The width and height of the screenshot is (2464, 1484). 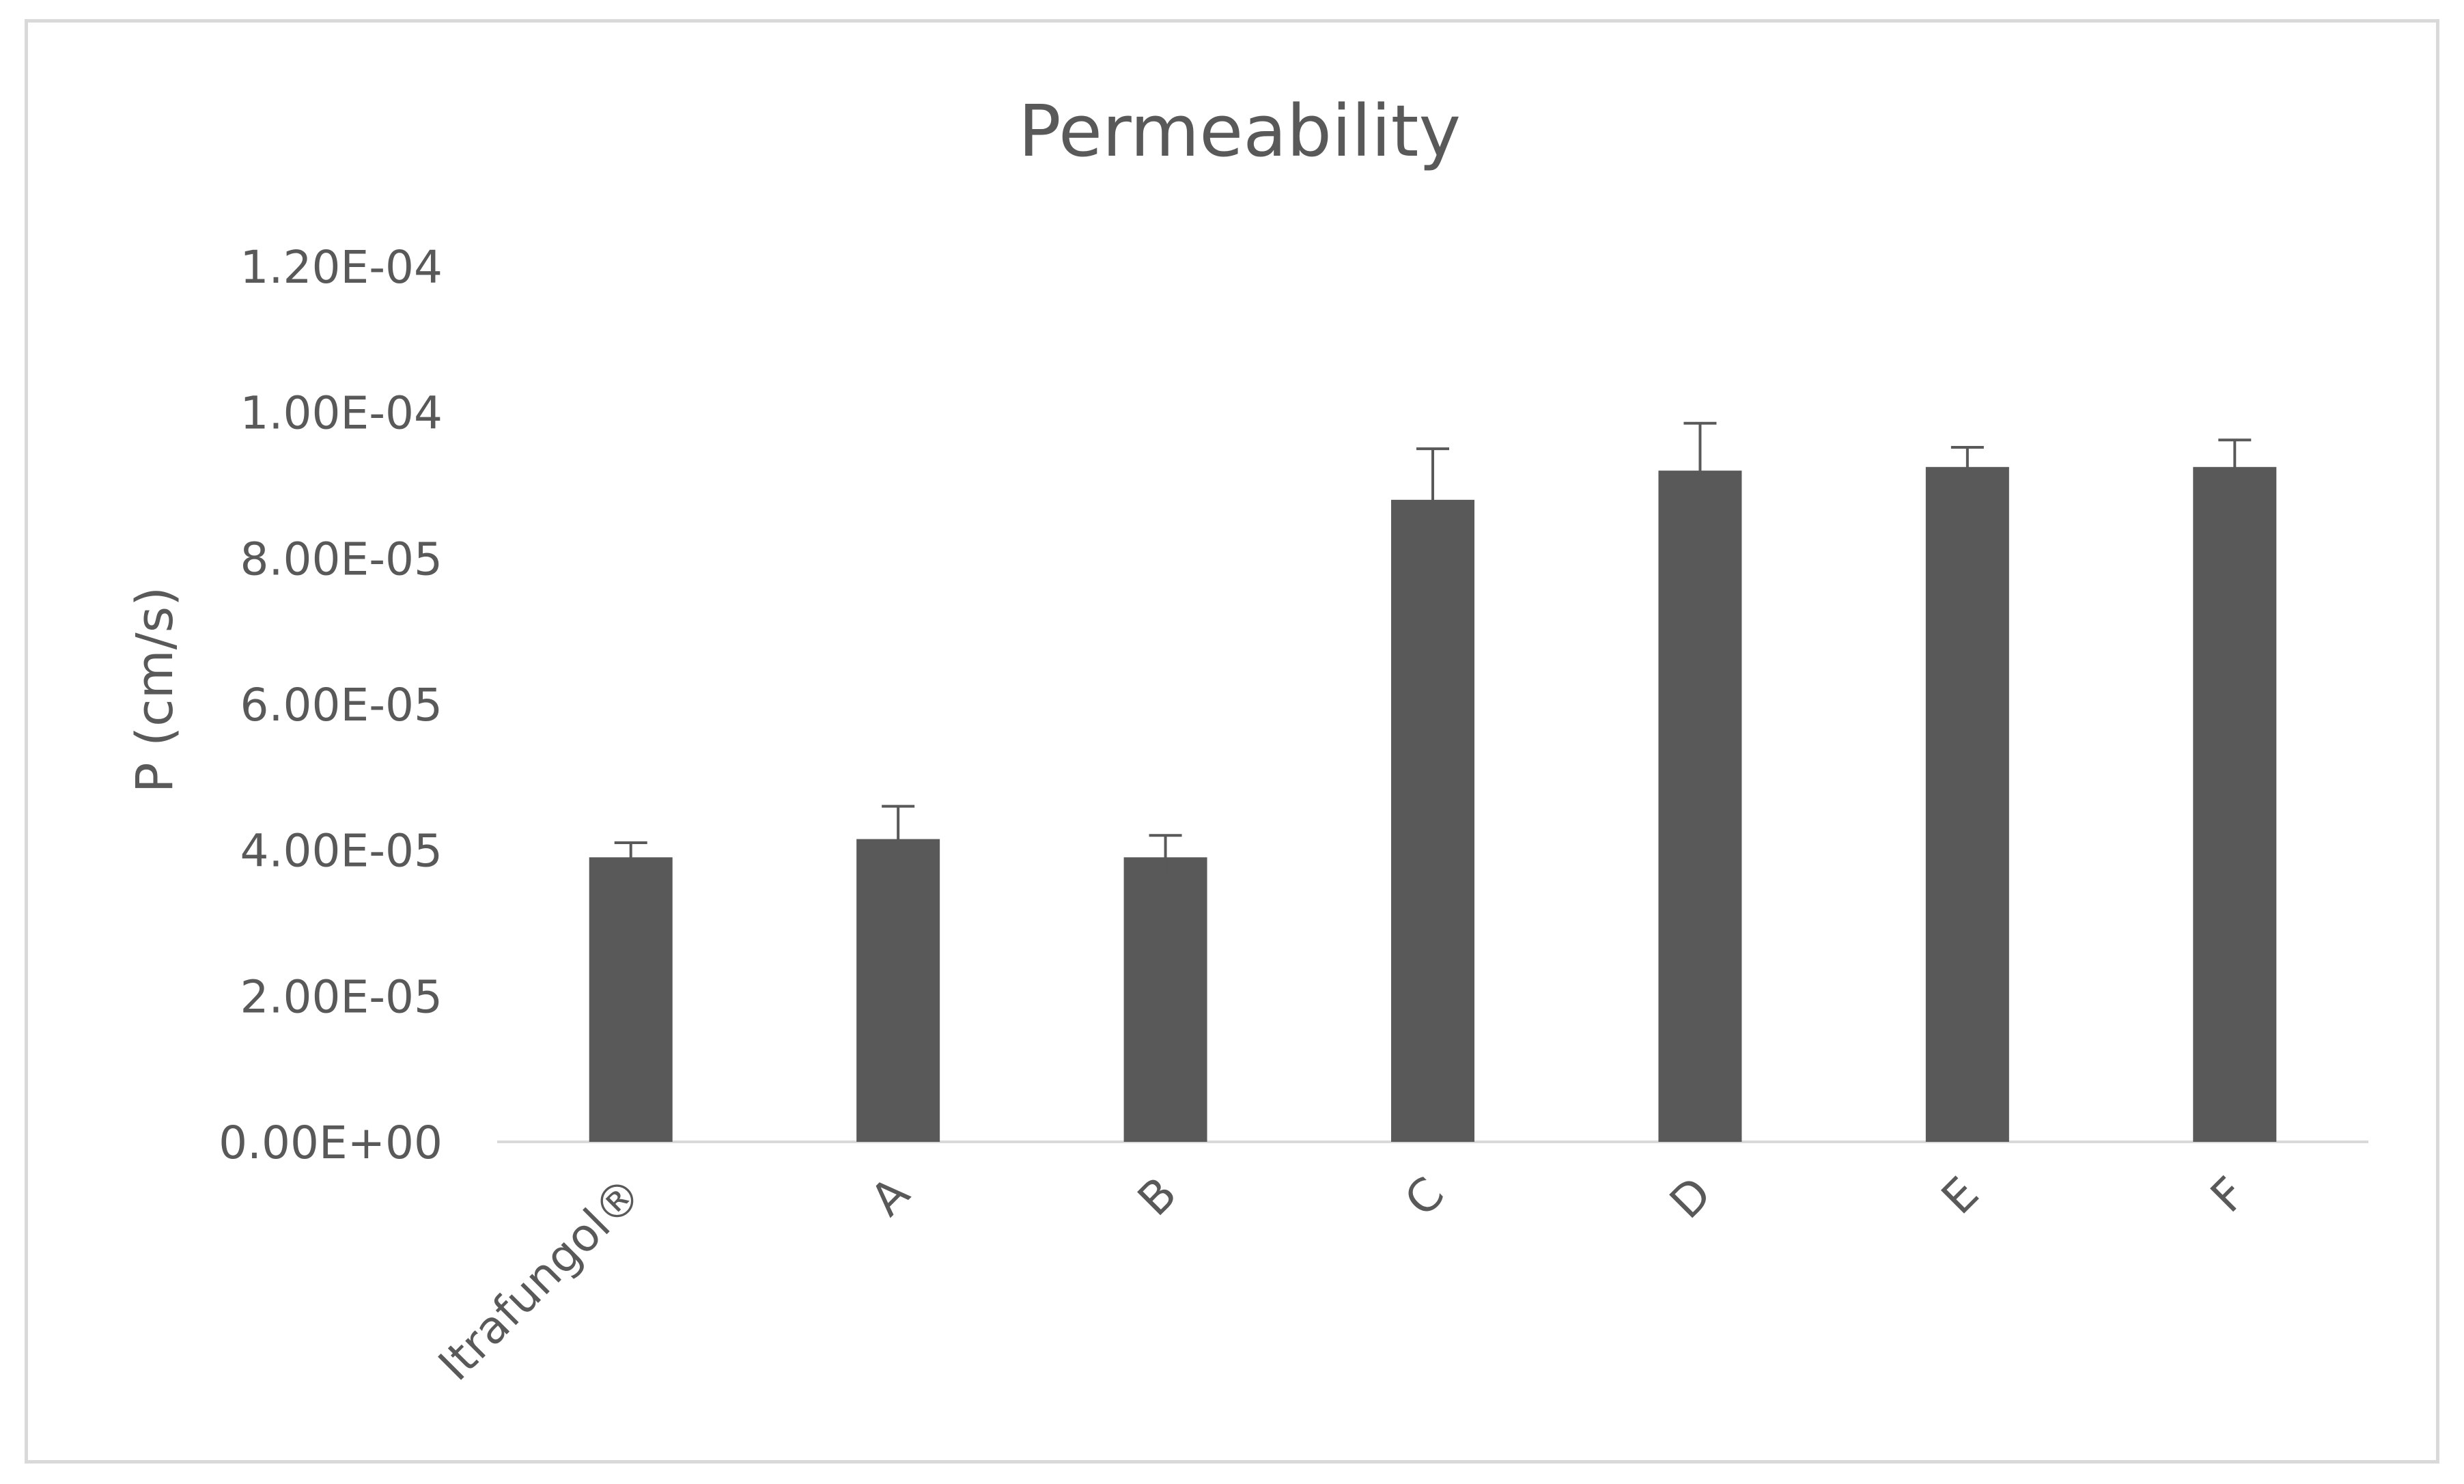 I want to click on x-tick-label: F, so click(x=2228, y=1194).